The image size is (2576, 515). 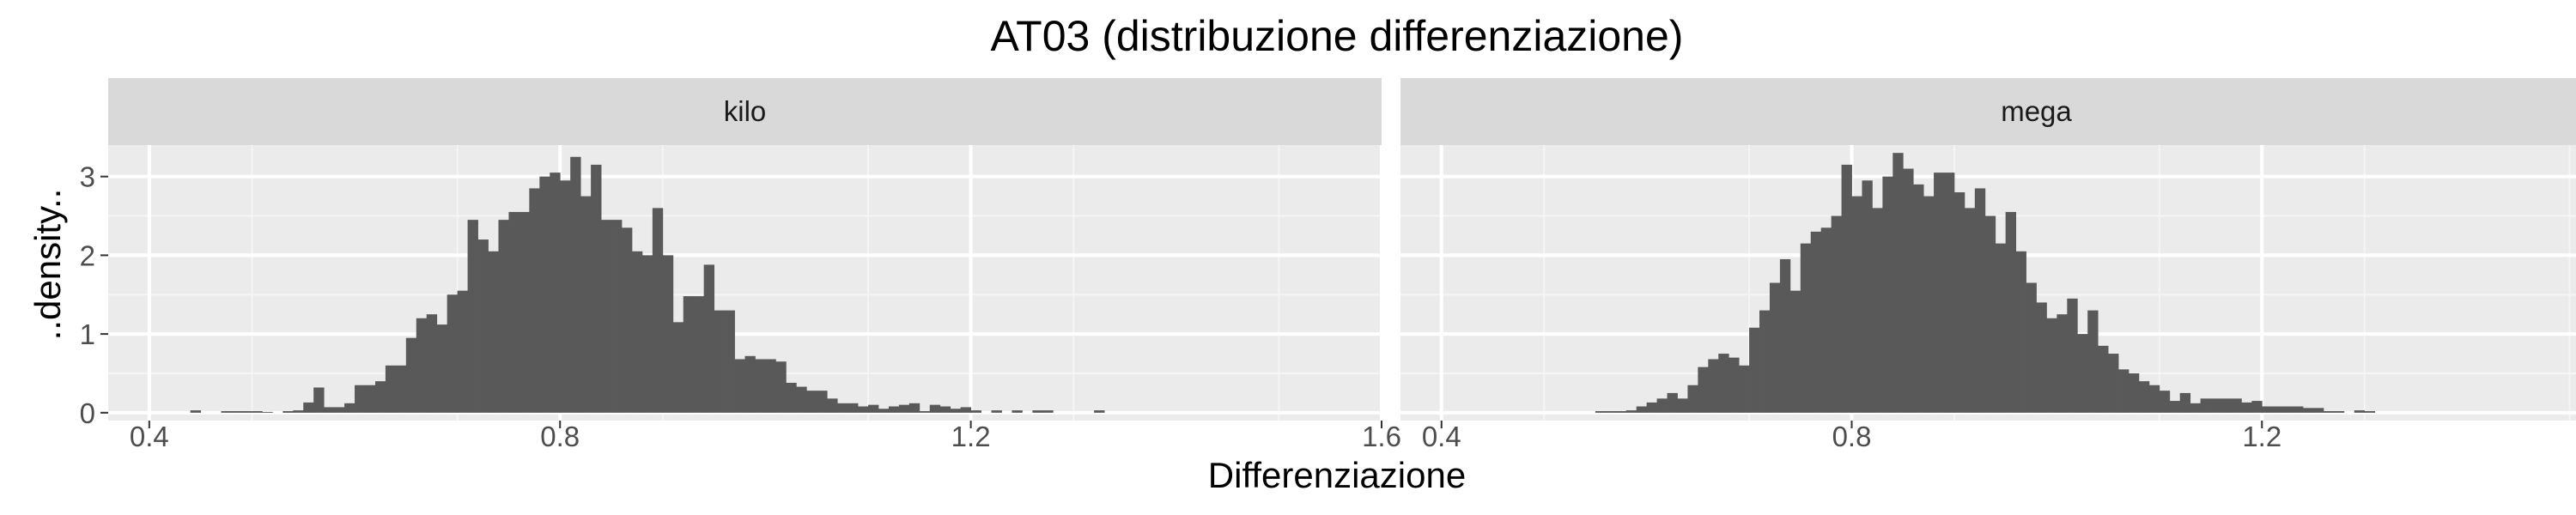 I want to click on y-tick-label: 1, so click(x=87, y=334).